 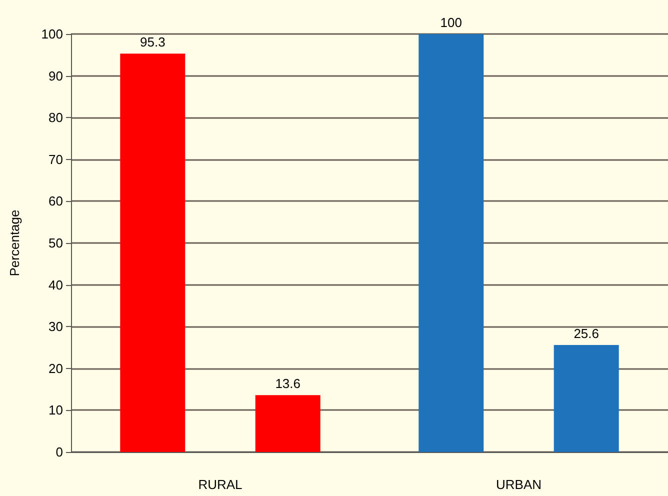 What do you see at coordinates (55, 410) in the screenshot?
I see `y-tick-label: 10` at bounding box center [55, 410].